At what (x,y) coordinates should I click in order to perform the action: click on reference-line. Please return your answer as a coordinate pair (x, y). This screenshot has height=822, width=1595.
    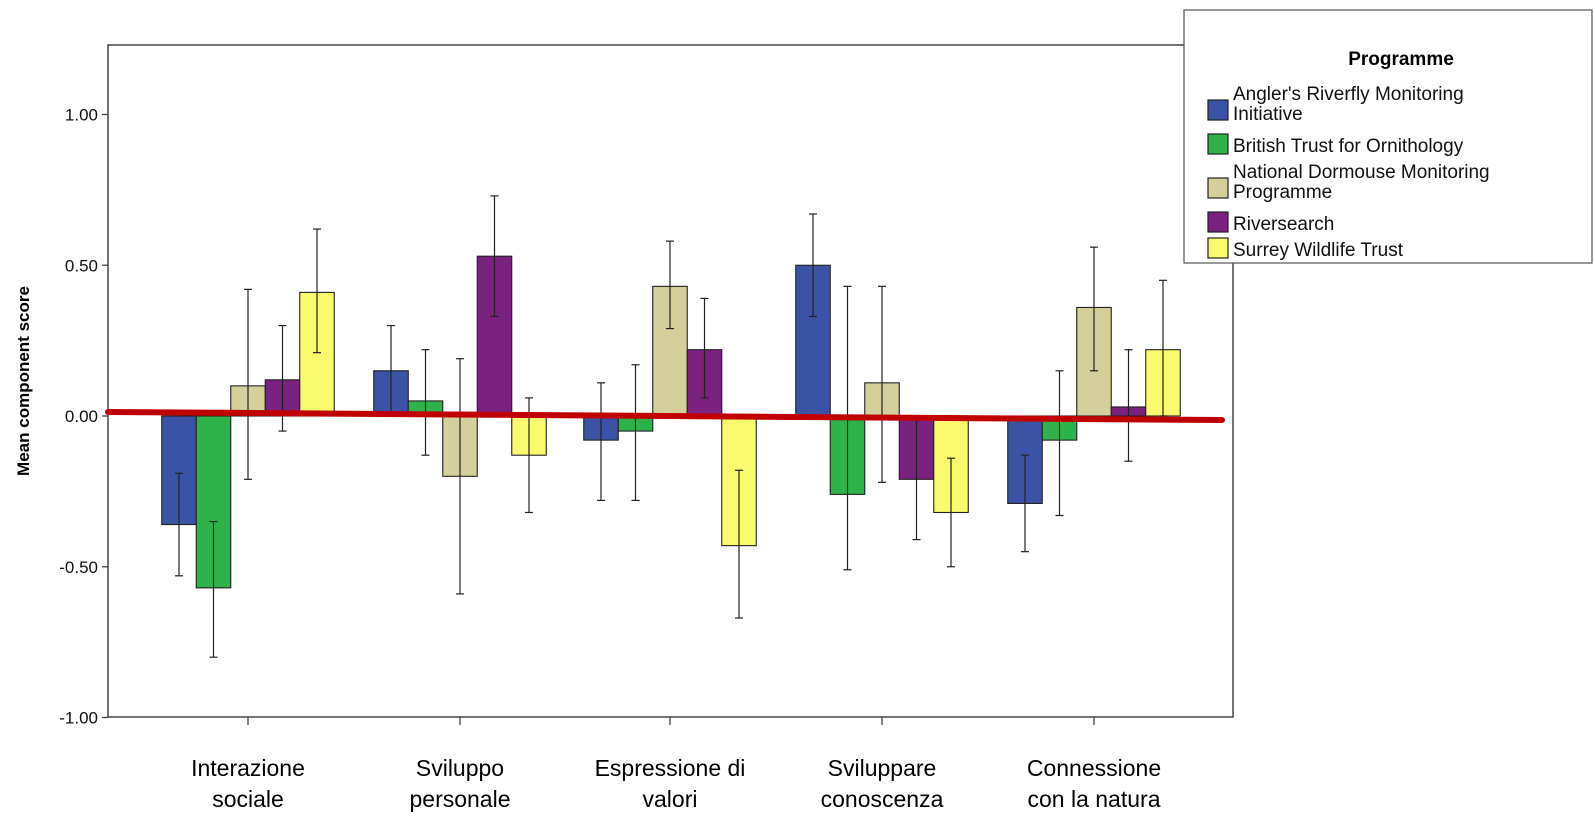
    Looking at the image, I should click on (665, 416).